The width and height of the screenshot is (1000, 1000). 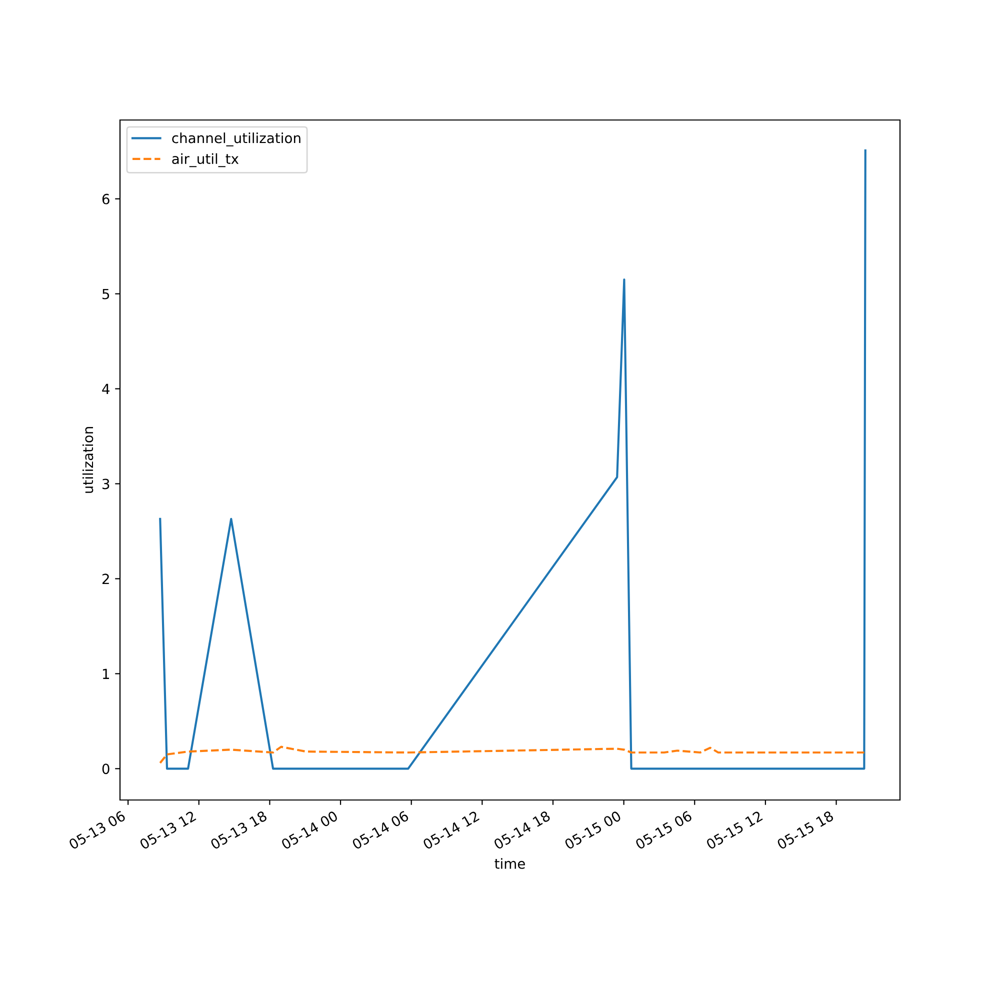 I want to click on y-tick-label: 3, so click(x=106, y=484).